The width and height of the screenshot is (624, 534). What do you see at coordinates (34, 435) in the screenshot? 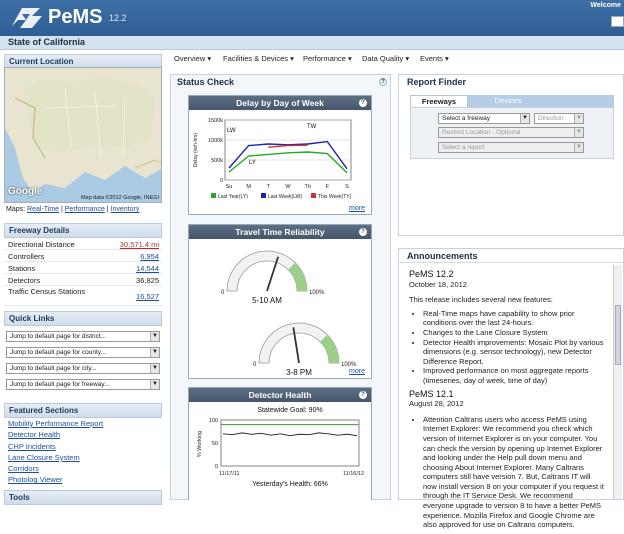
I see `featured-link: Detector Health` at bounding box center [34, 435].